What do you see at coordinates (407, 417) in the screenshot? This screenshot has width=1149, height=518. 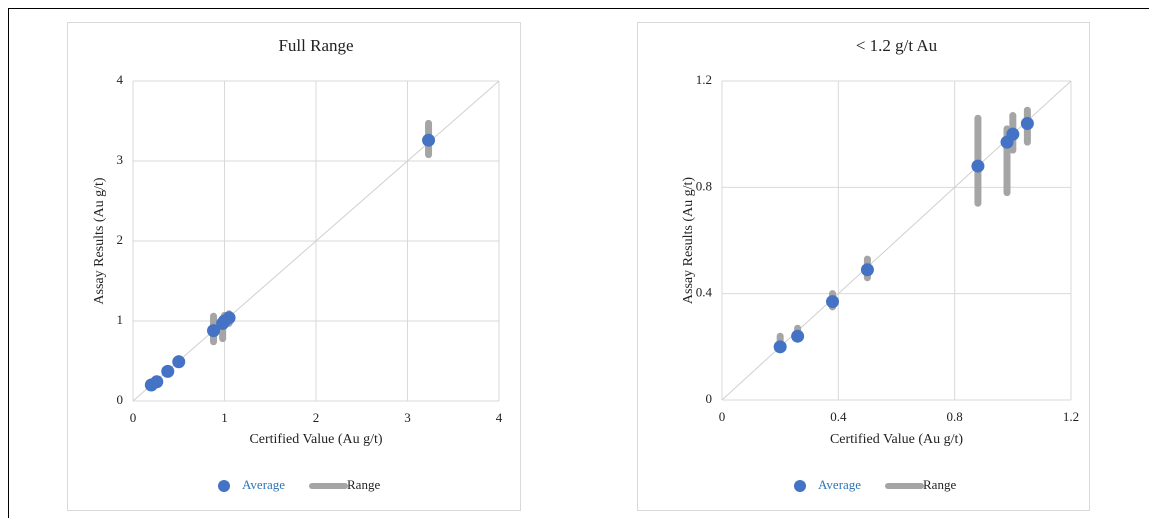 I see `x-tick-label: 3` at bounding box center [407, 417].